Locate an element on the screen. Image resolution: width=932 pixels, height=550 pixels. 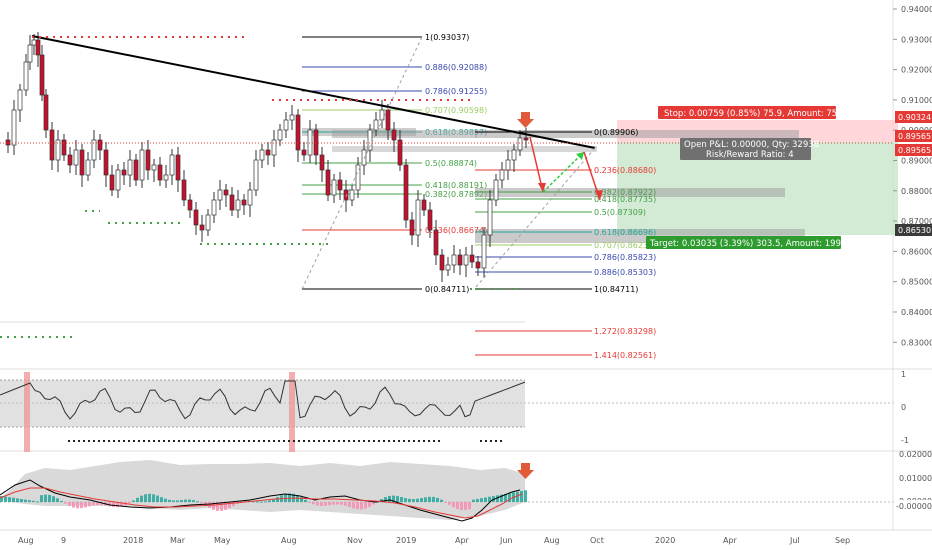
time-tick-label: Apr is located at coordinates (730, 540).